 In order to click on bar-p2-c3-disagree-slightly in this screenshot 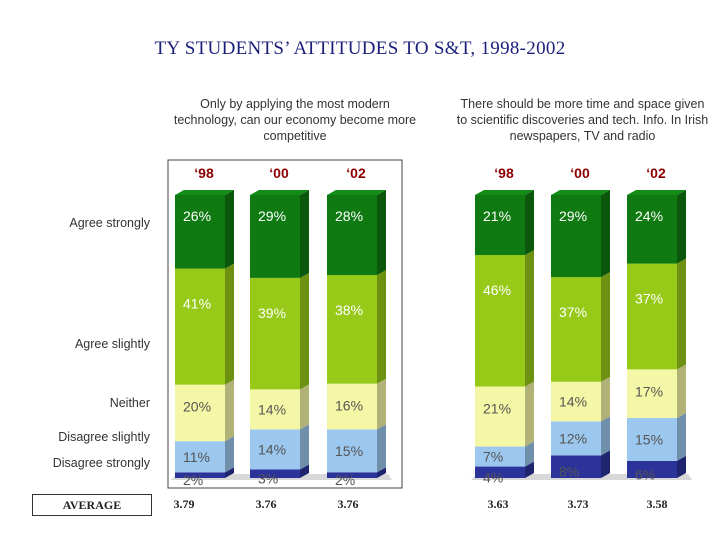, I will do `click(652, 439)`.